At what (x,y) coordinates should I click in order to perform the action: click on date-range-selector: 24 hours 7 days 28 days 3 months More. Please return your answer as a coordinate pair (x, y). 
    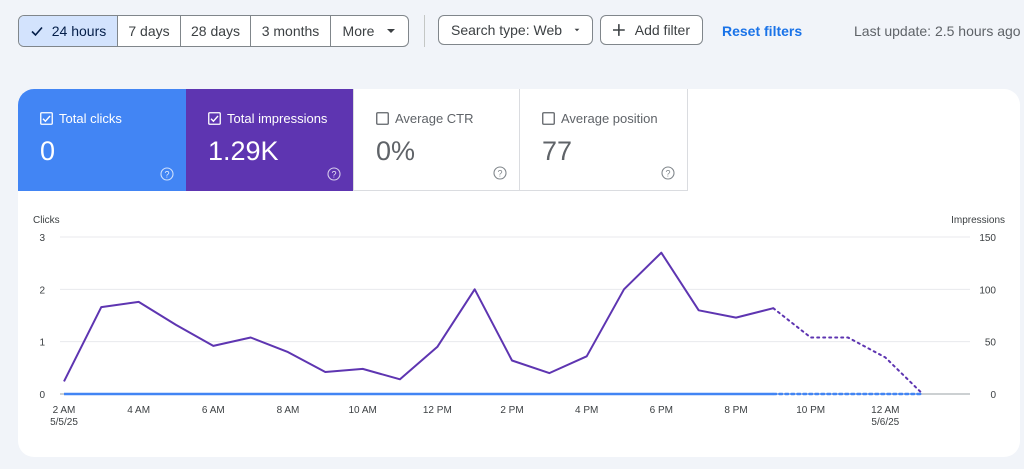
    Looking at the image, I should click on (213, 31).